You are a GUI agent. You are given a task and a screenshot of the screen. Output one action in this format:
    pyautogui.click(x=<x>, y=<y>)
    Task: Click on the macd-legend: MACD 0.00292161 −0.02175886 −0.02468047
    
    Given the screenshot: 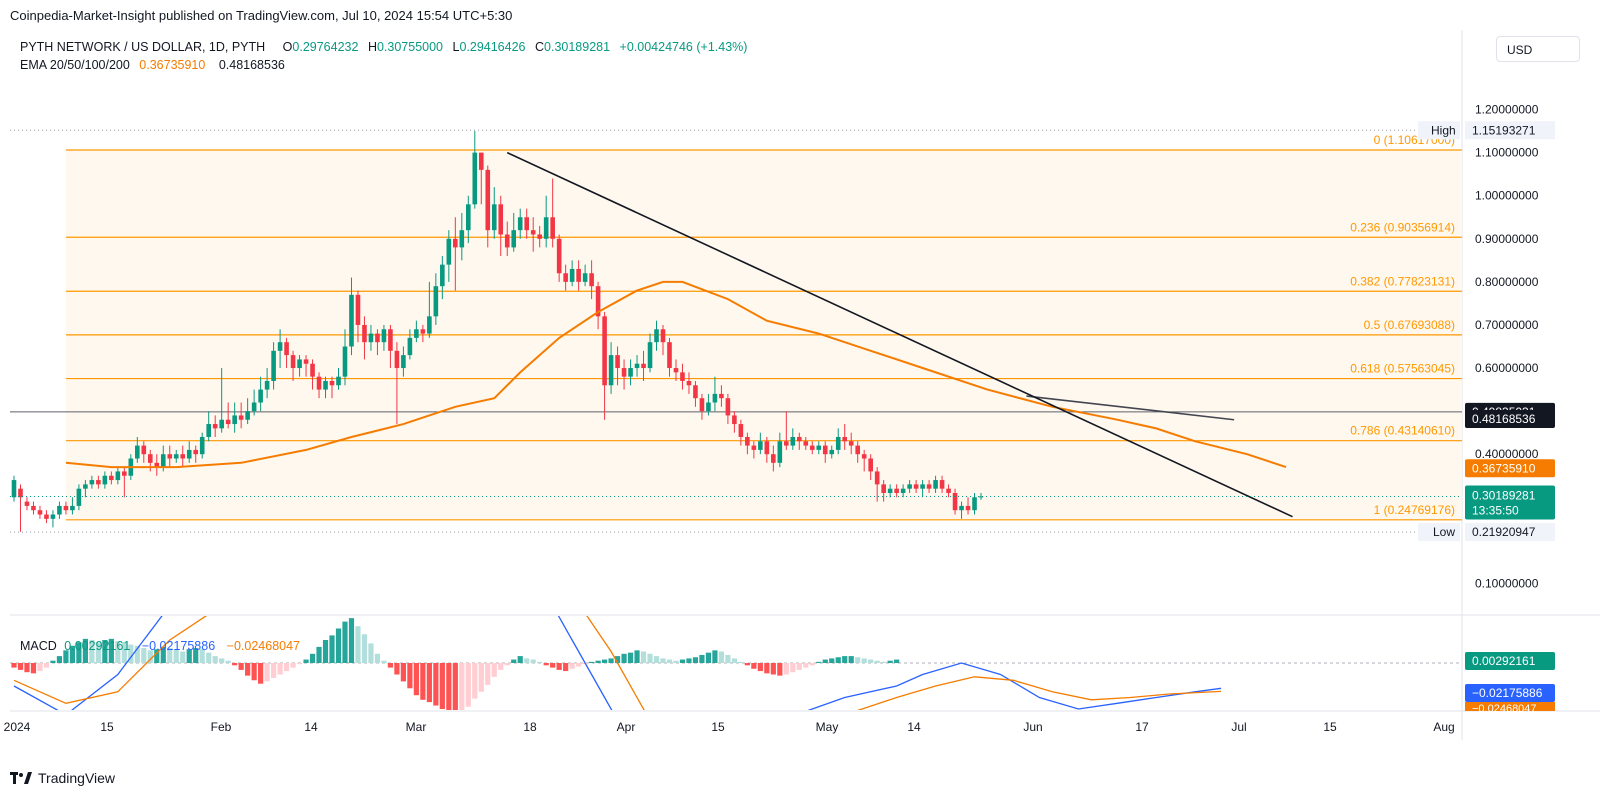 What is the action you would take?
    pyautogui.click(x=160, y=646)
    